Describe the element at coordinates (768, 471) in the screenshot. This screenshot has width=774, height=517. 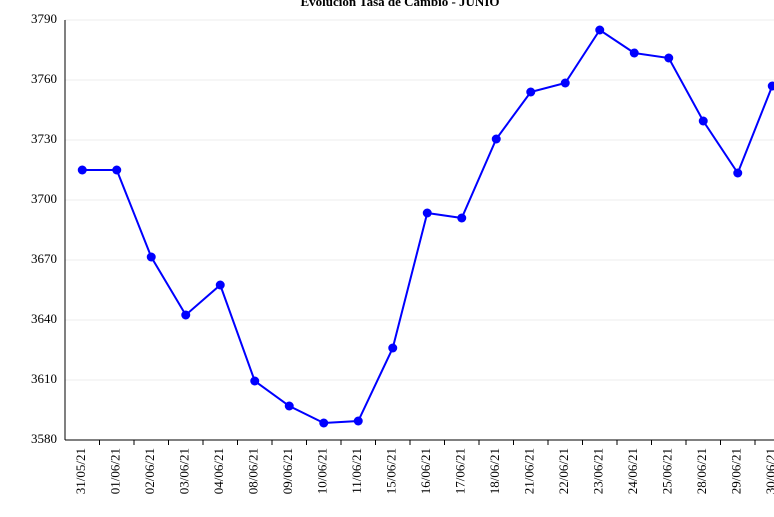
I see `x-tick-label: 30/06/21` at that location.